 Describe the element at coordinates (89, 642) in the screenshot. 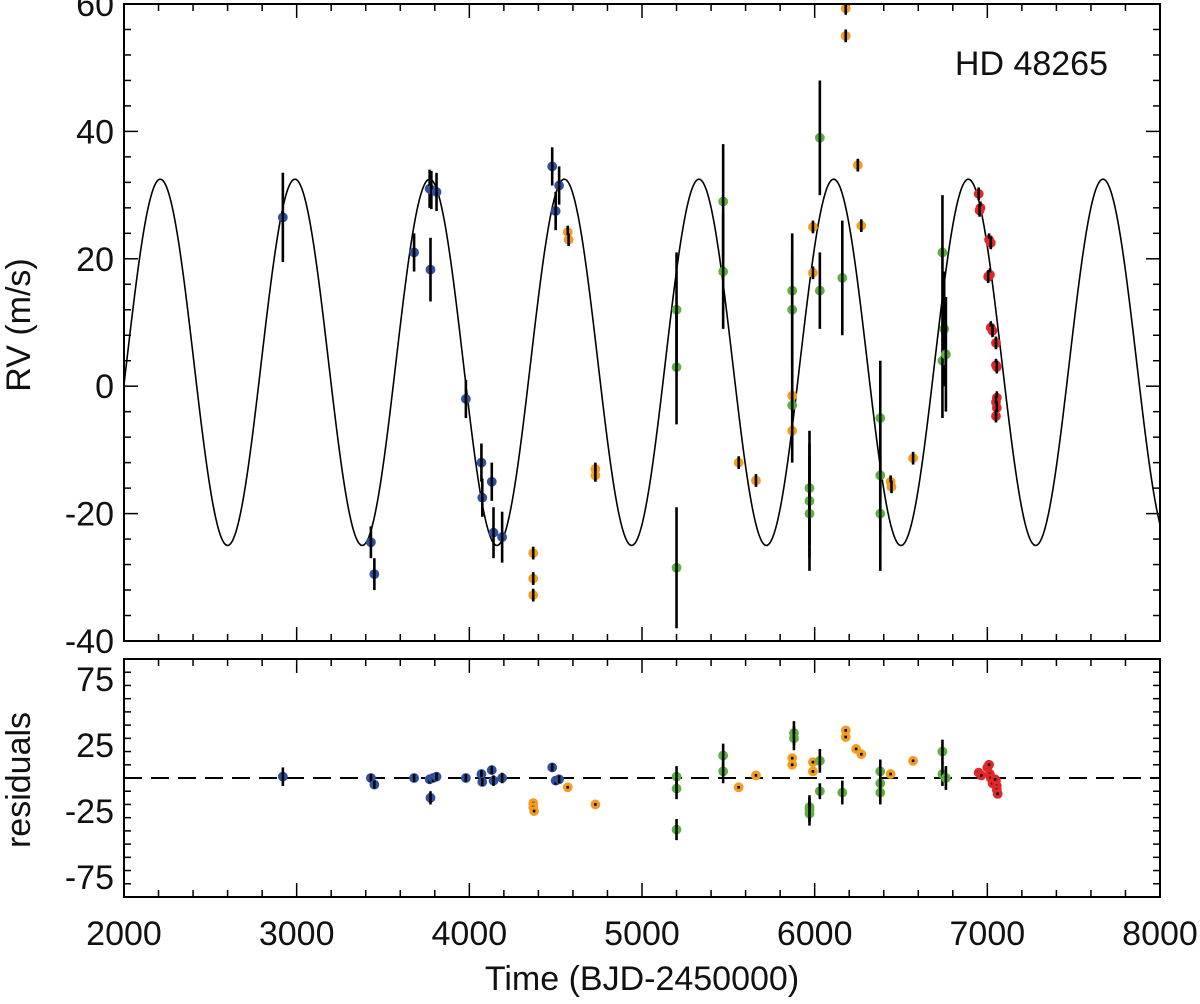

I see `ytick-label: -40` at that location.